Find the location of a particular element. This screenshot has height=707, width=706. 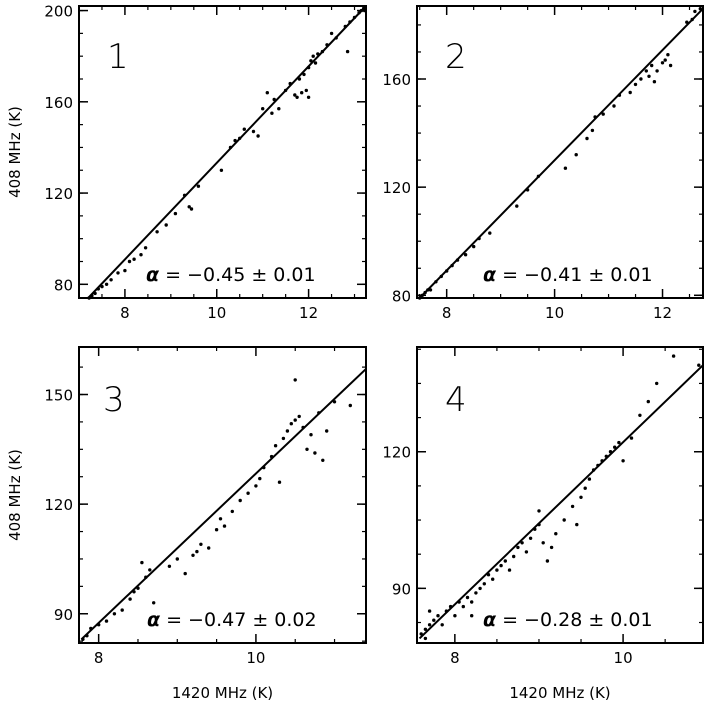

panel-1-annotation: α = −0.45 ± 0.01 is located at coordinates (231, 275).